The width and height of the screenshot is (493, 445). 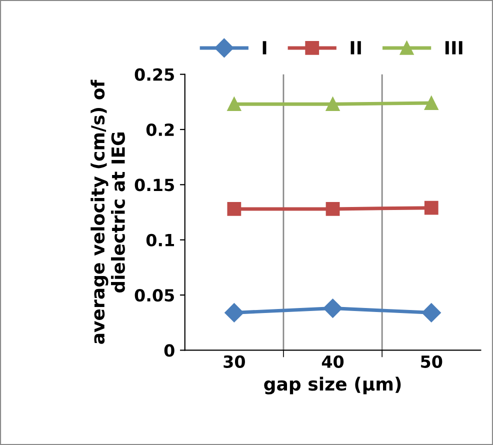 I want to click on y-tick-label: 0, so click(x=169, y=350).